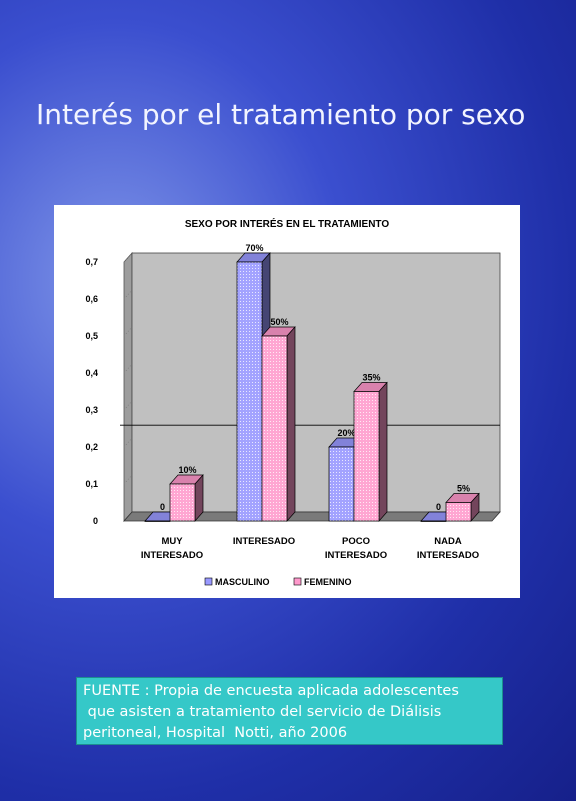 The width and height of the screenshot is (576, 801). What do you see at coordinates (463, 489) in the screenshot?
I see `data-label: 5%` at bounding box center [463, 489].